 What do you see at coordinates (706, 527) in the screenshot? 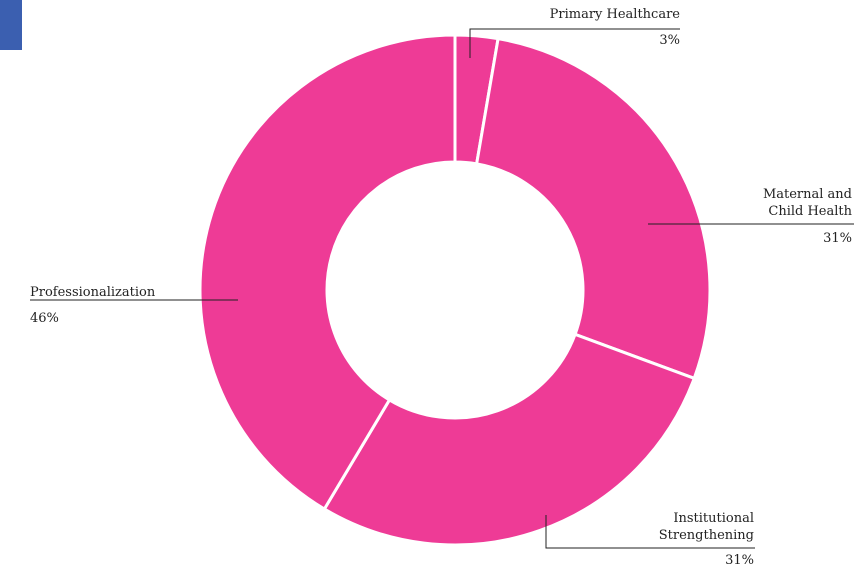
I see `category-label: Institutional Strengthening` at bounding box center [706, 527].